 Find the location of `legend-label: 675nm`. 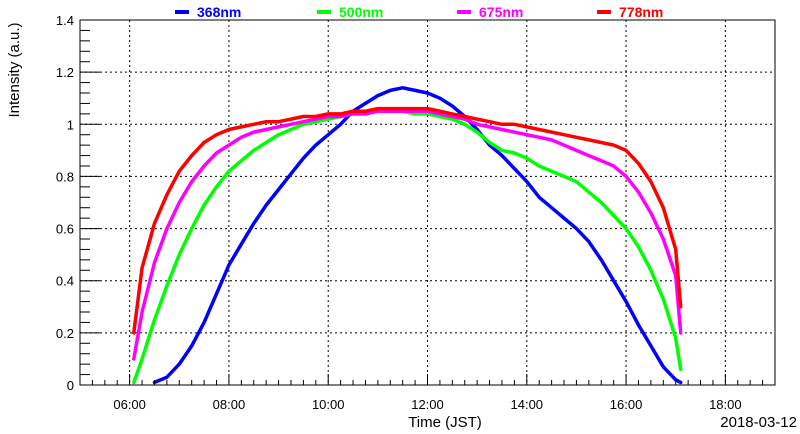

legend-label: 675nm is located at coordinates (501, 12).